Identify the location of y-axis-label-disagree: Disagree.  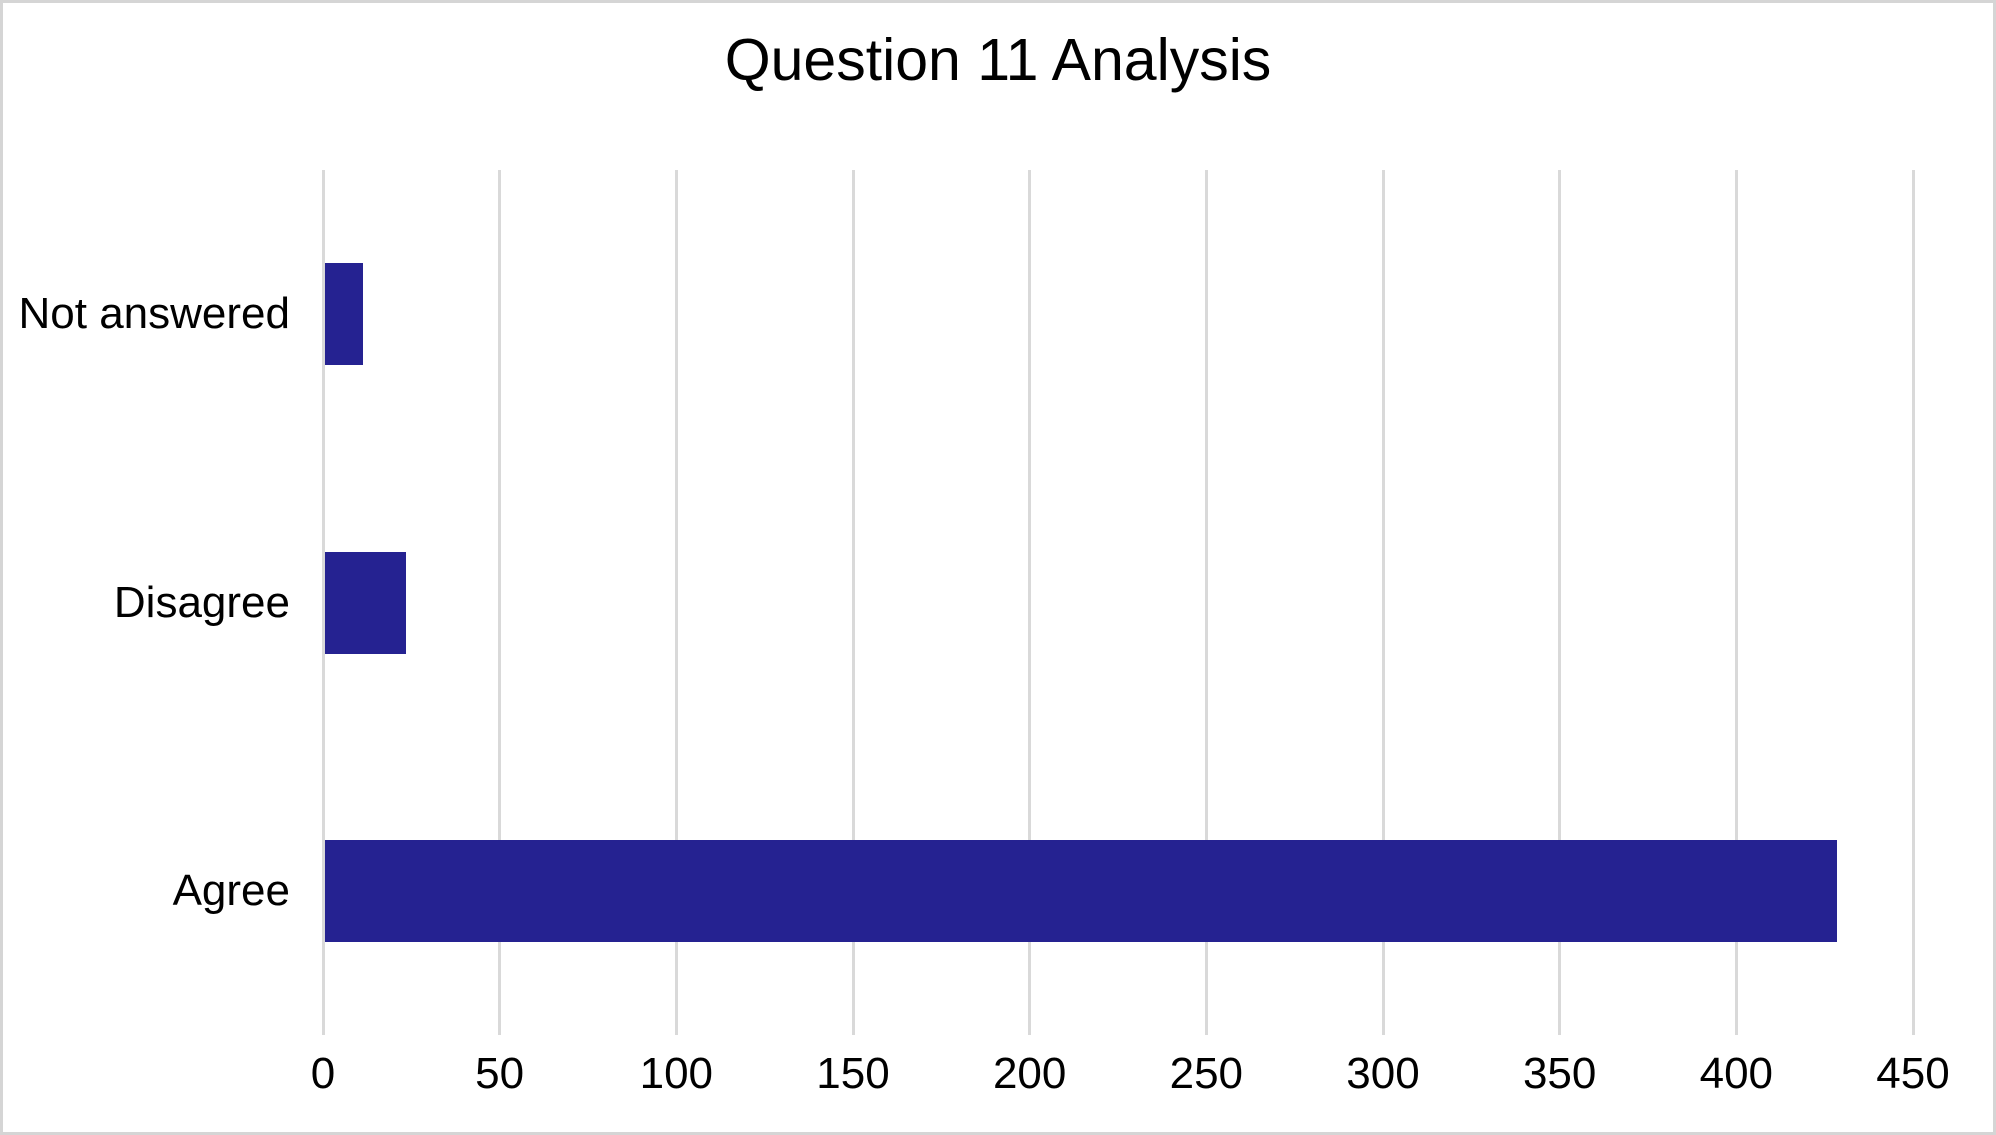
(201, 602).